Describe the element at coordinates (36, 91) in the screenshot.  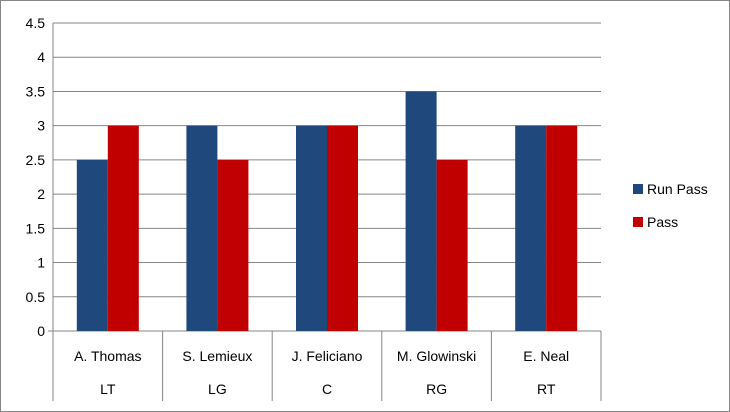
I see `y-tick-label: 3.5` at that location.